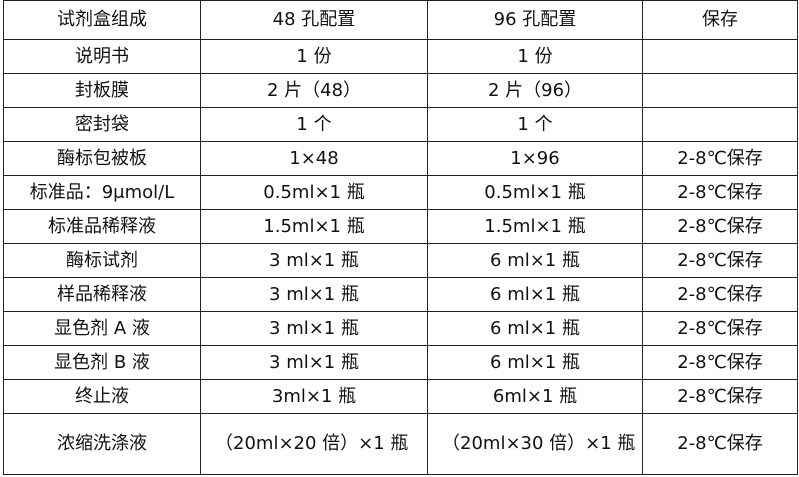  Describe the element at coordinates (102, 56) in the screenshot. I see `table-cell: 说明书` at that location.